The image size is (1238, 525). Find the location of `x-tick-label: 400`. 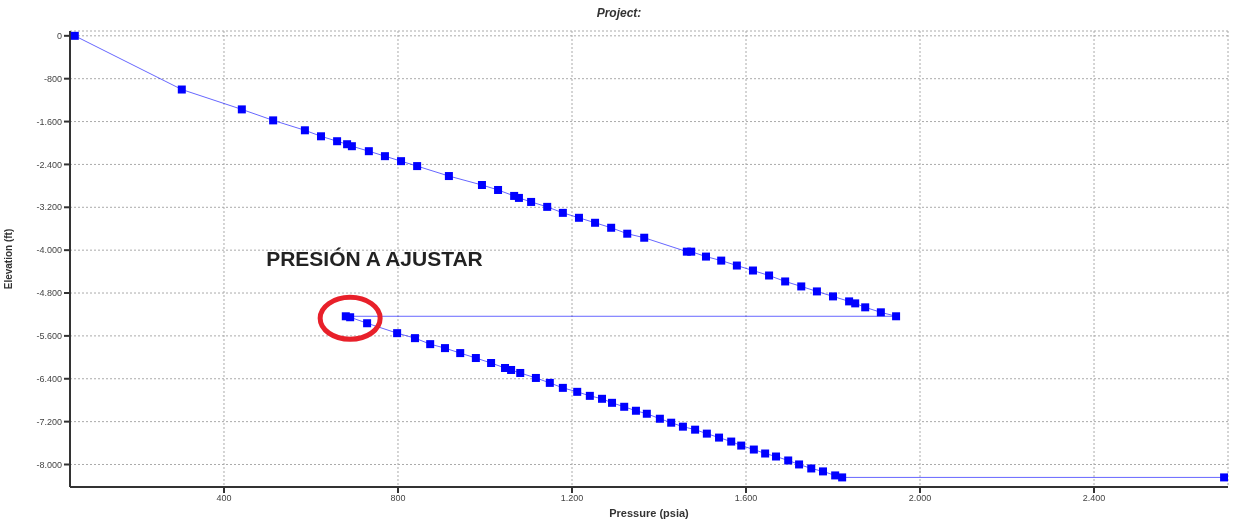

x-tick-label: 400 is located at coordinates (224, 498).